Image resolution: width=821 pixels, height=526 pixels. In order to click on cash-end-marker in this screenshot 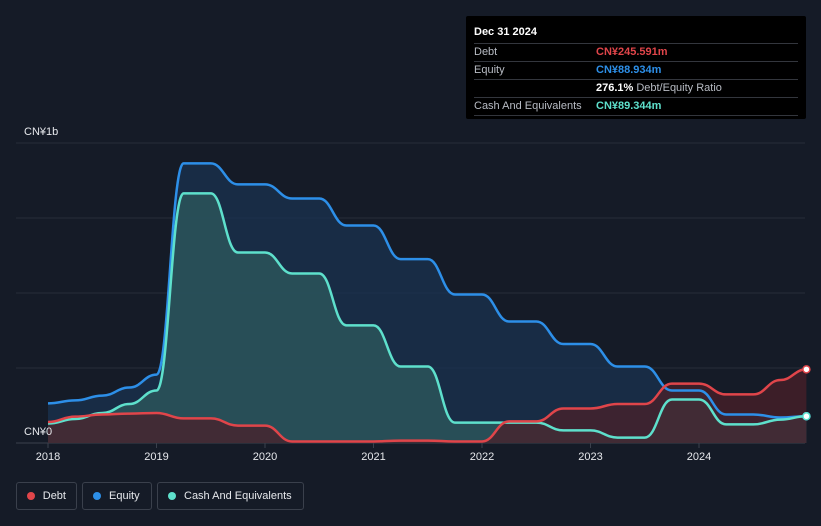, I will do `click(806, 416)`.